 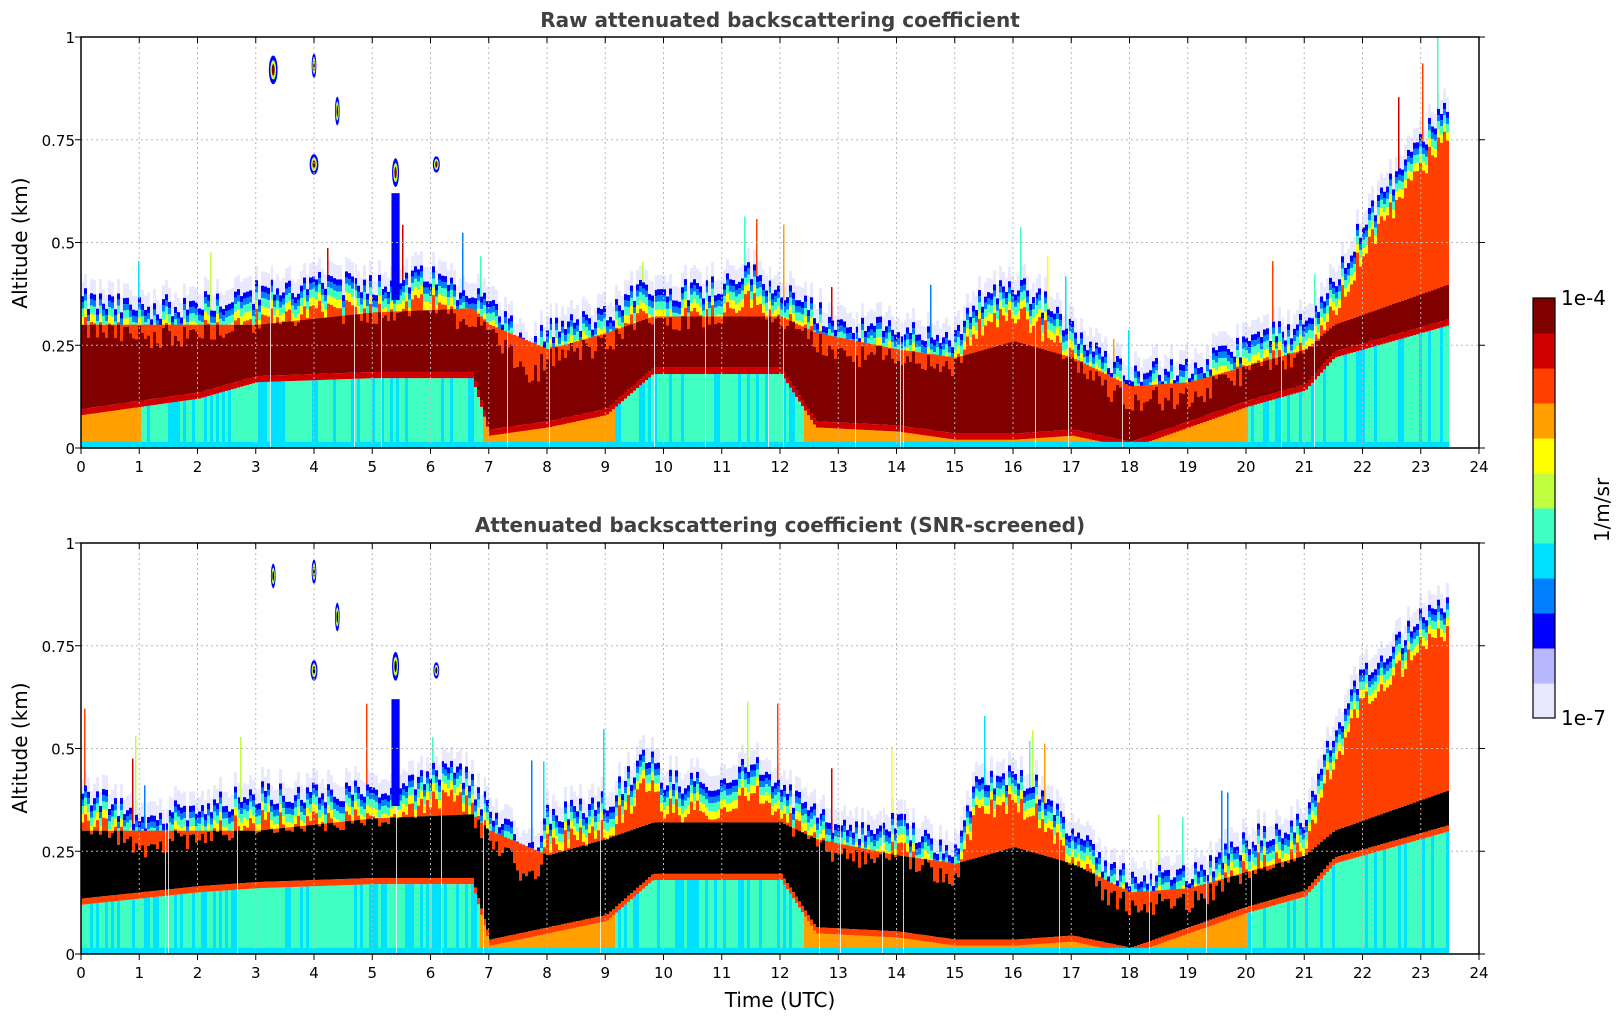 I want to click on cloud-feature, so click(x=337, y=111).